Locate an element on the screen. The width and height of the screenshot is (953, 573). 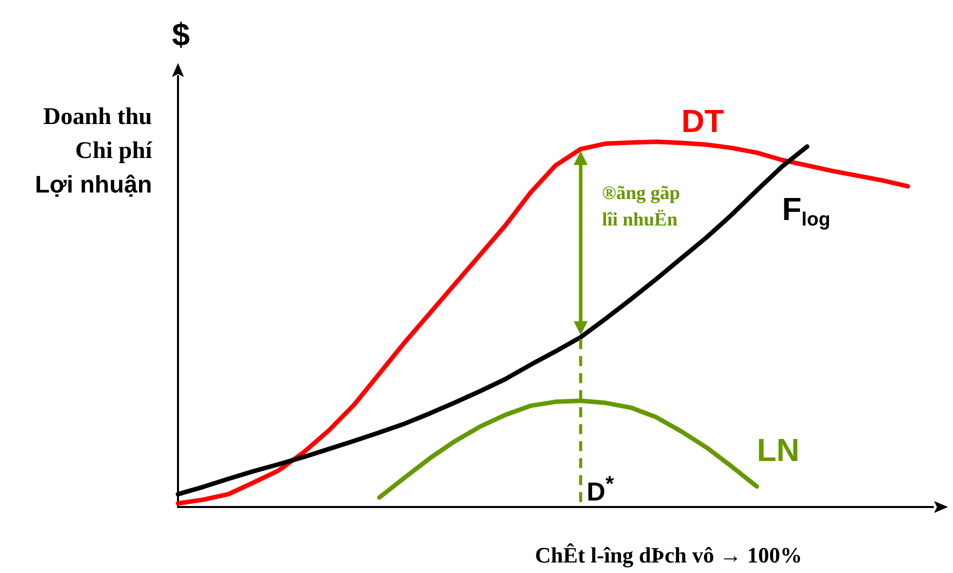
series-label: DT is located at coordinates (702, 121).